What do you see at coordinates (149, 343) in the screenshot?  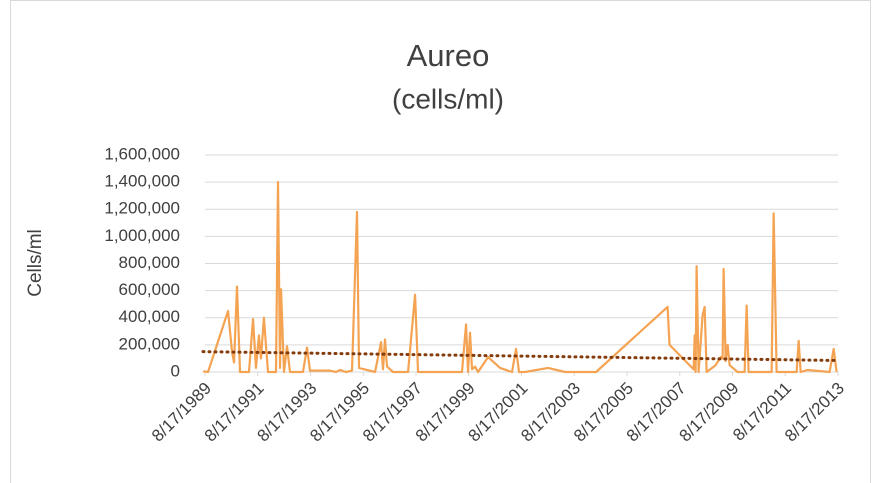 I see `y-tick-label: 200,000` at bounding box center [149, 343].